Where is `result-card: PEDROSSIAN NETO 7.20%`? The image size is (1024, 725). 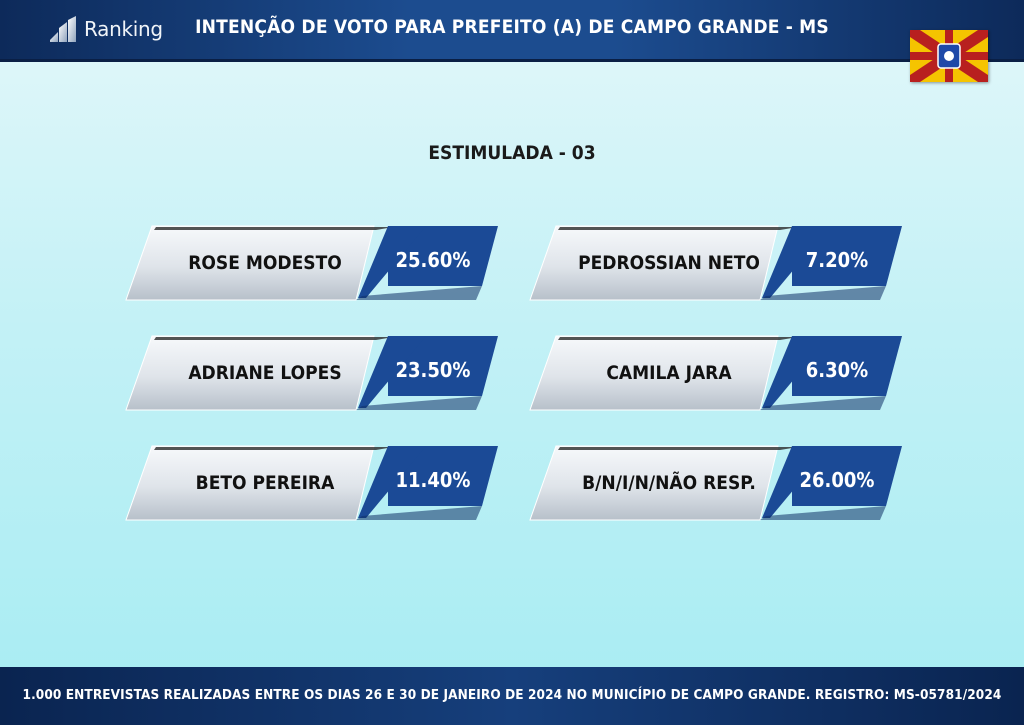
result-card: PEDROSSIAN NETO 7.20% is located at coordinates (715, 263).